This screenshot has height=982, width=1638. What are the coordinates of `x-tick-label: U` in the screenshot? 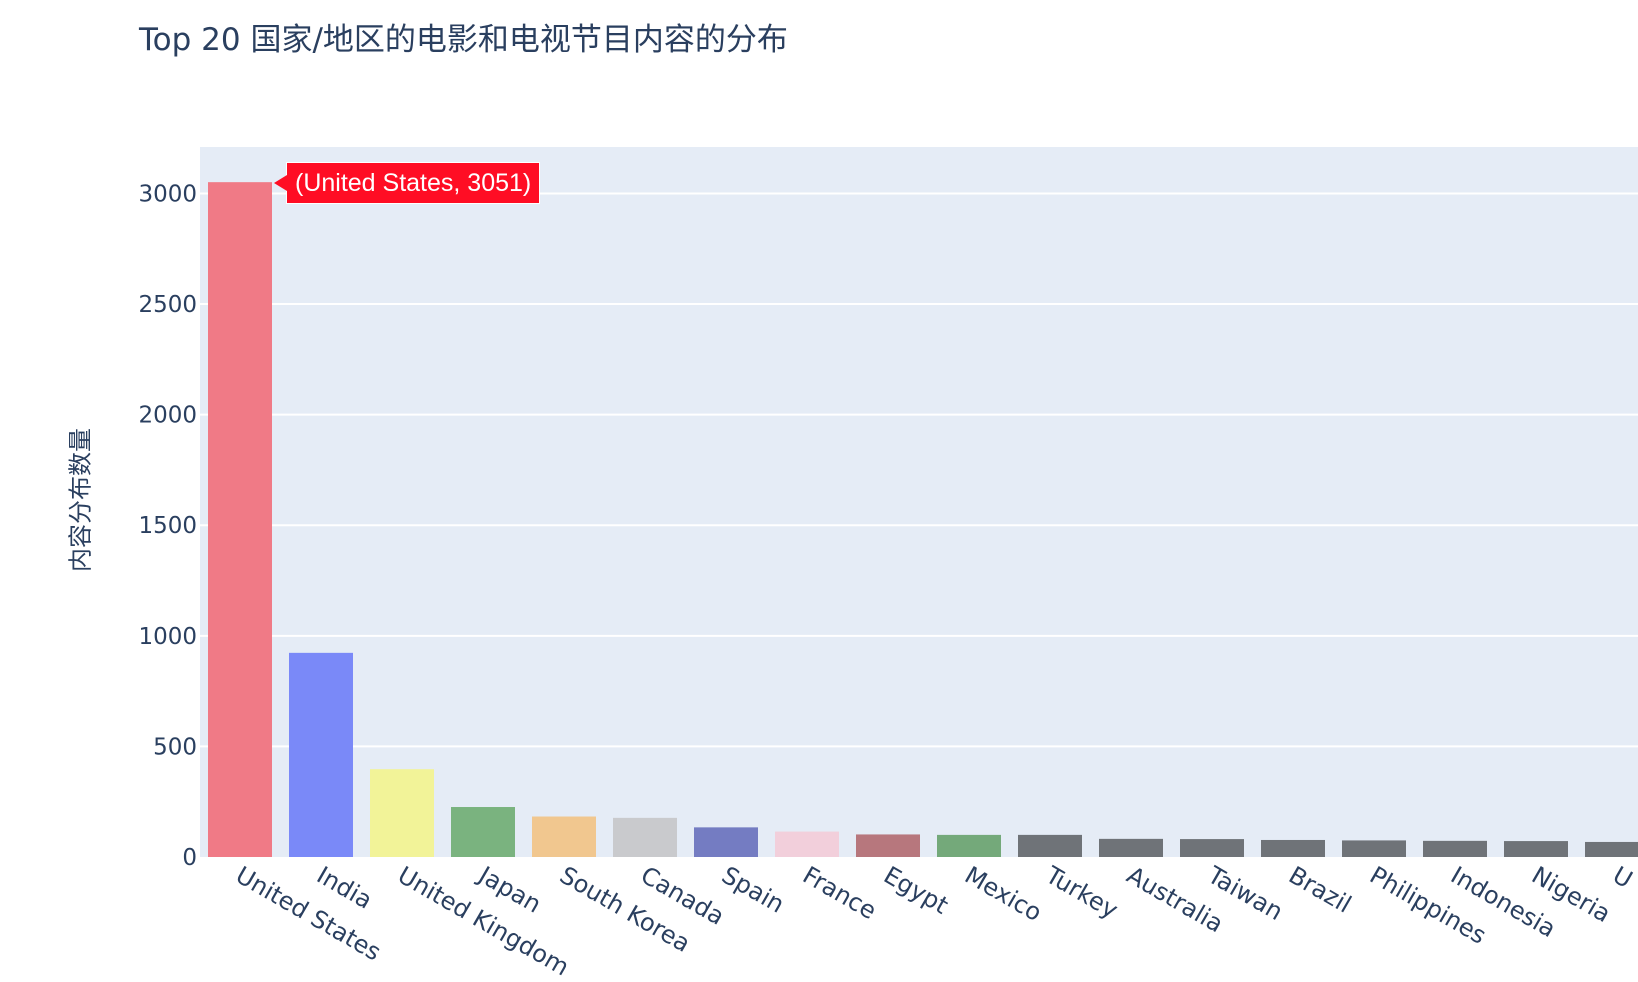 It's located at (1622, 877).